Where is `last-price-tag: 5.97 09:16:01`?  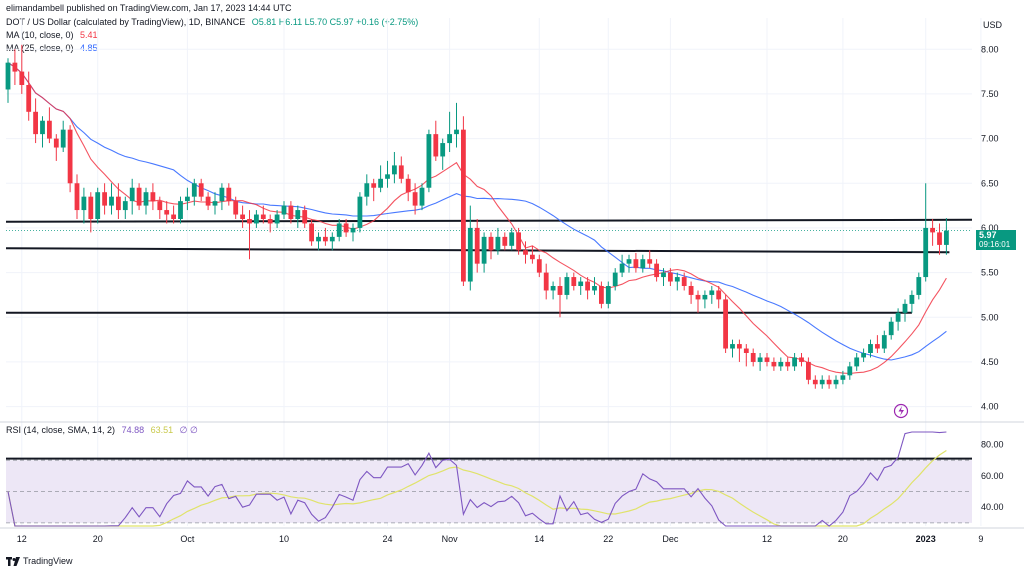
last-price-tag: 5.97 09:16:01 is located at coordinates (996, 240).